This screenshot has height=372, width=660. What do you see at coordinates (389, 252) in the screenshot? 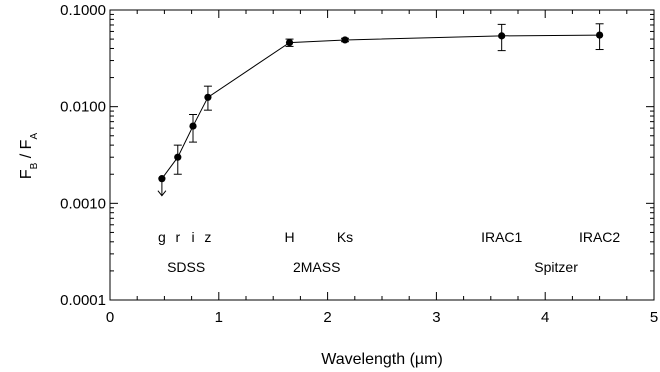
I see `band-annotations: g r i z H Ks IRAC1 IRAC2 SDSS 2MASS Spitzer` at bounding box center [389, 252].